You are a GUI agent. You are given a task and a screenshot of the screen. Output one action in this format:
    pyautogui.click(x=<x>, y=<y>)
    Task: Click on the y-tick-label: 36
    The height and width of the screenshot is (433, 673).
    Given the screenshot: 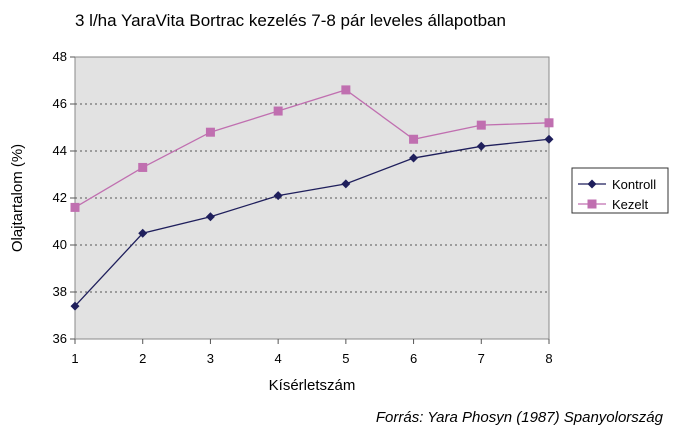 What is the action you would take?
    pyautogui.click(x=60, y=338)
    